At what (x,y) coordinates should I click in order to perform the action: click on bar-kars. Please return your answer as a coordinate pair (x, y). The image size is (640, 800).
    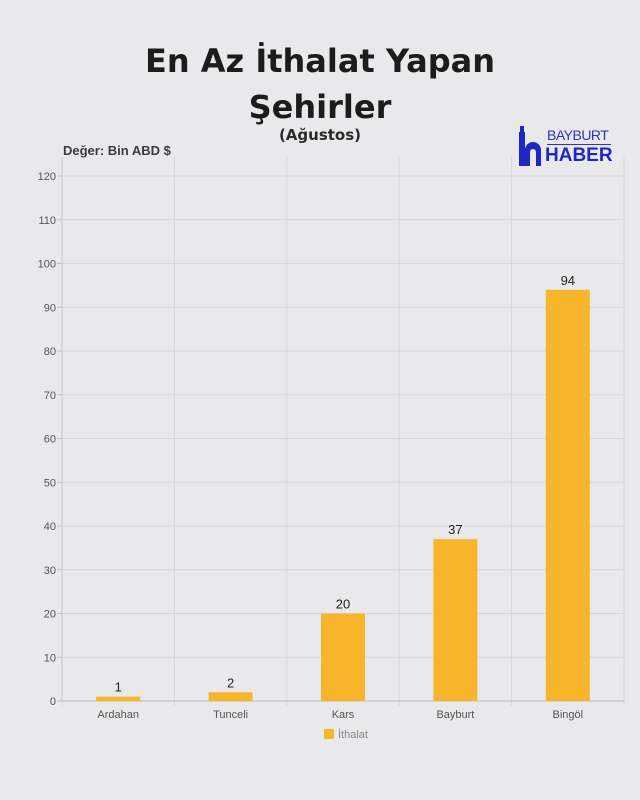
    Looking at the image, I should click on (343, 657).